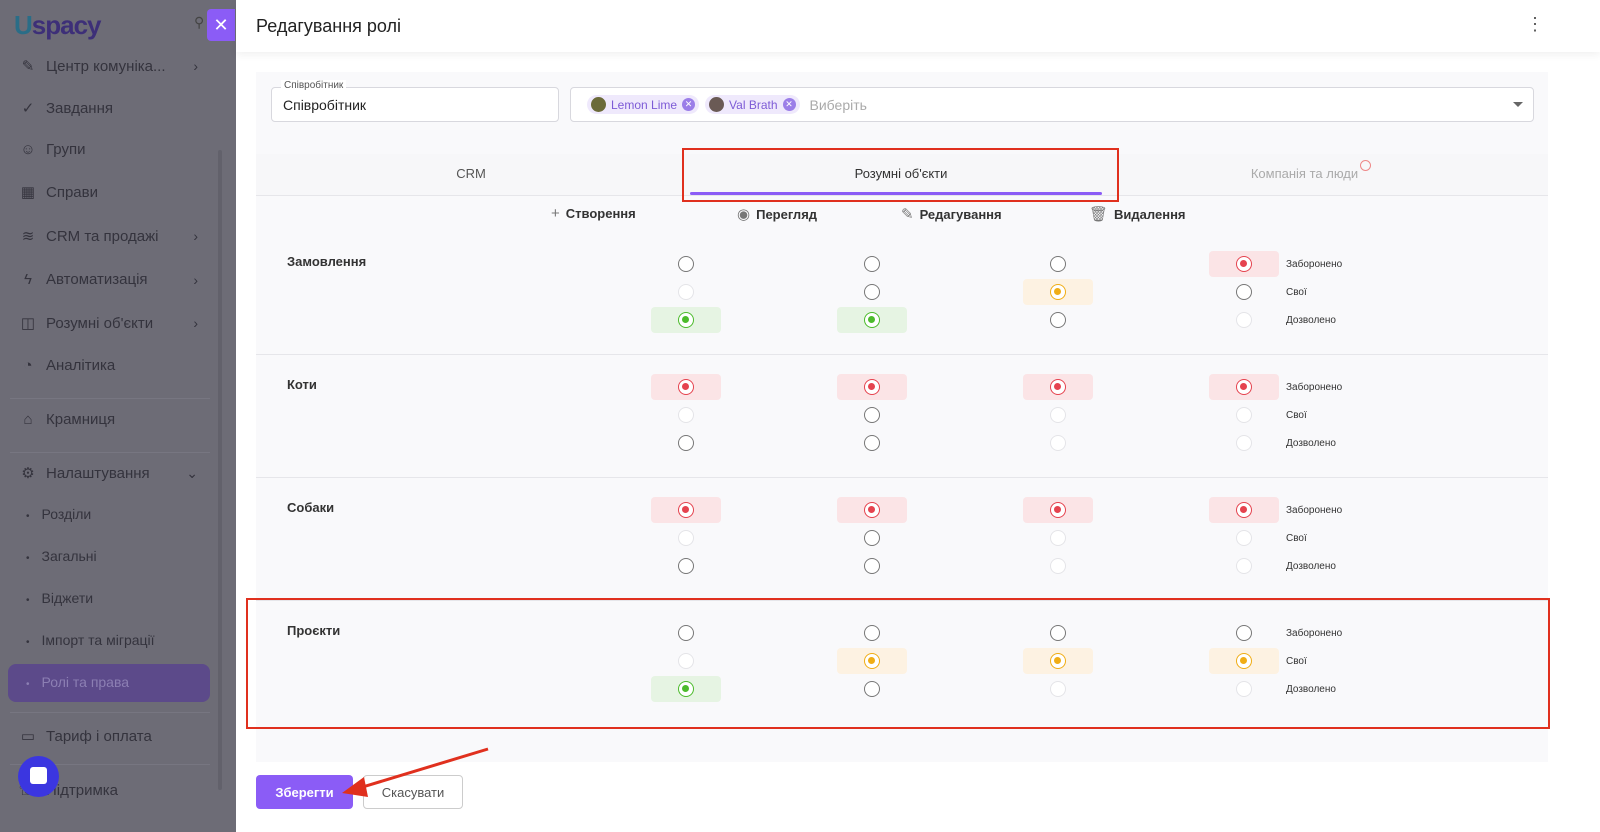 This screenshot has height=832, width=1600. I want to click on column-label: Перегляд, so click(787, 214).